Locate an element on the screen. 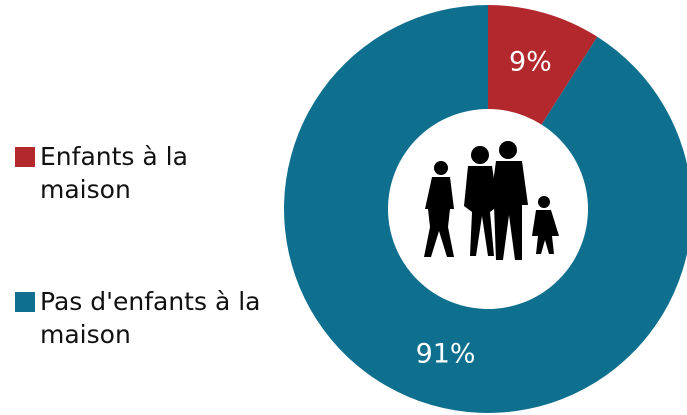  legend-item: Enfants à la maison is located at coordinates (150, 173).